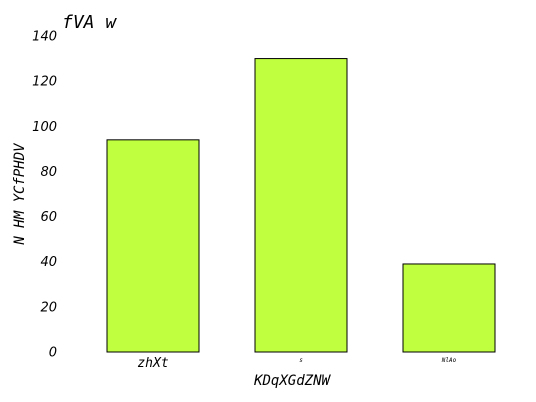 This screenshot has height=402, width=536. What do you see at coordinates (44, 195) in the screenshot?
I see `y-axis-ticks: 0 20 40 60 80 100 120 140` at bounding box center [44, 195].